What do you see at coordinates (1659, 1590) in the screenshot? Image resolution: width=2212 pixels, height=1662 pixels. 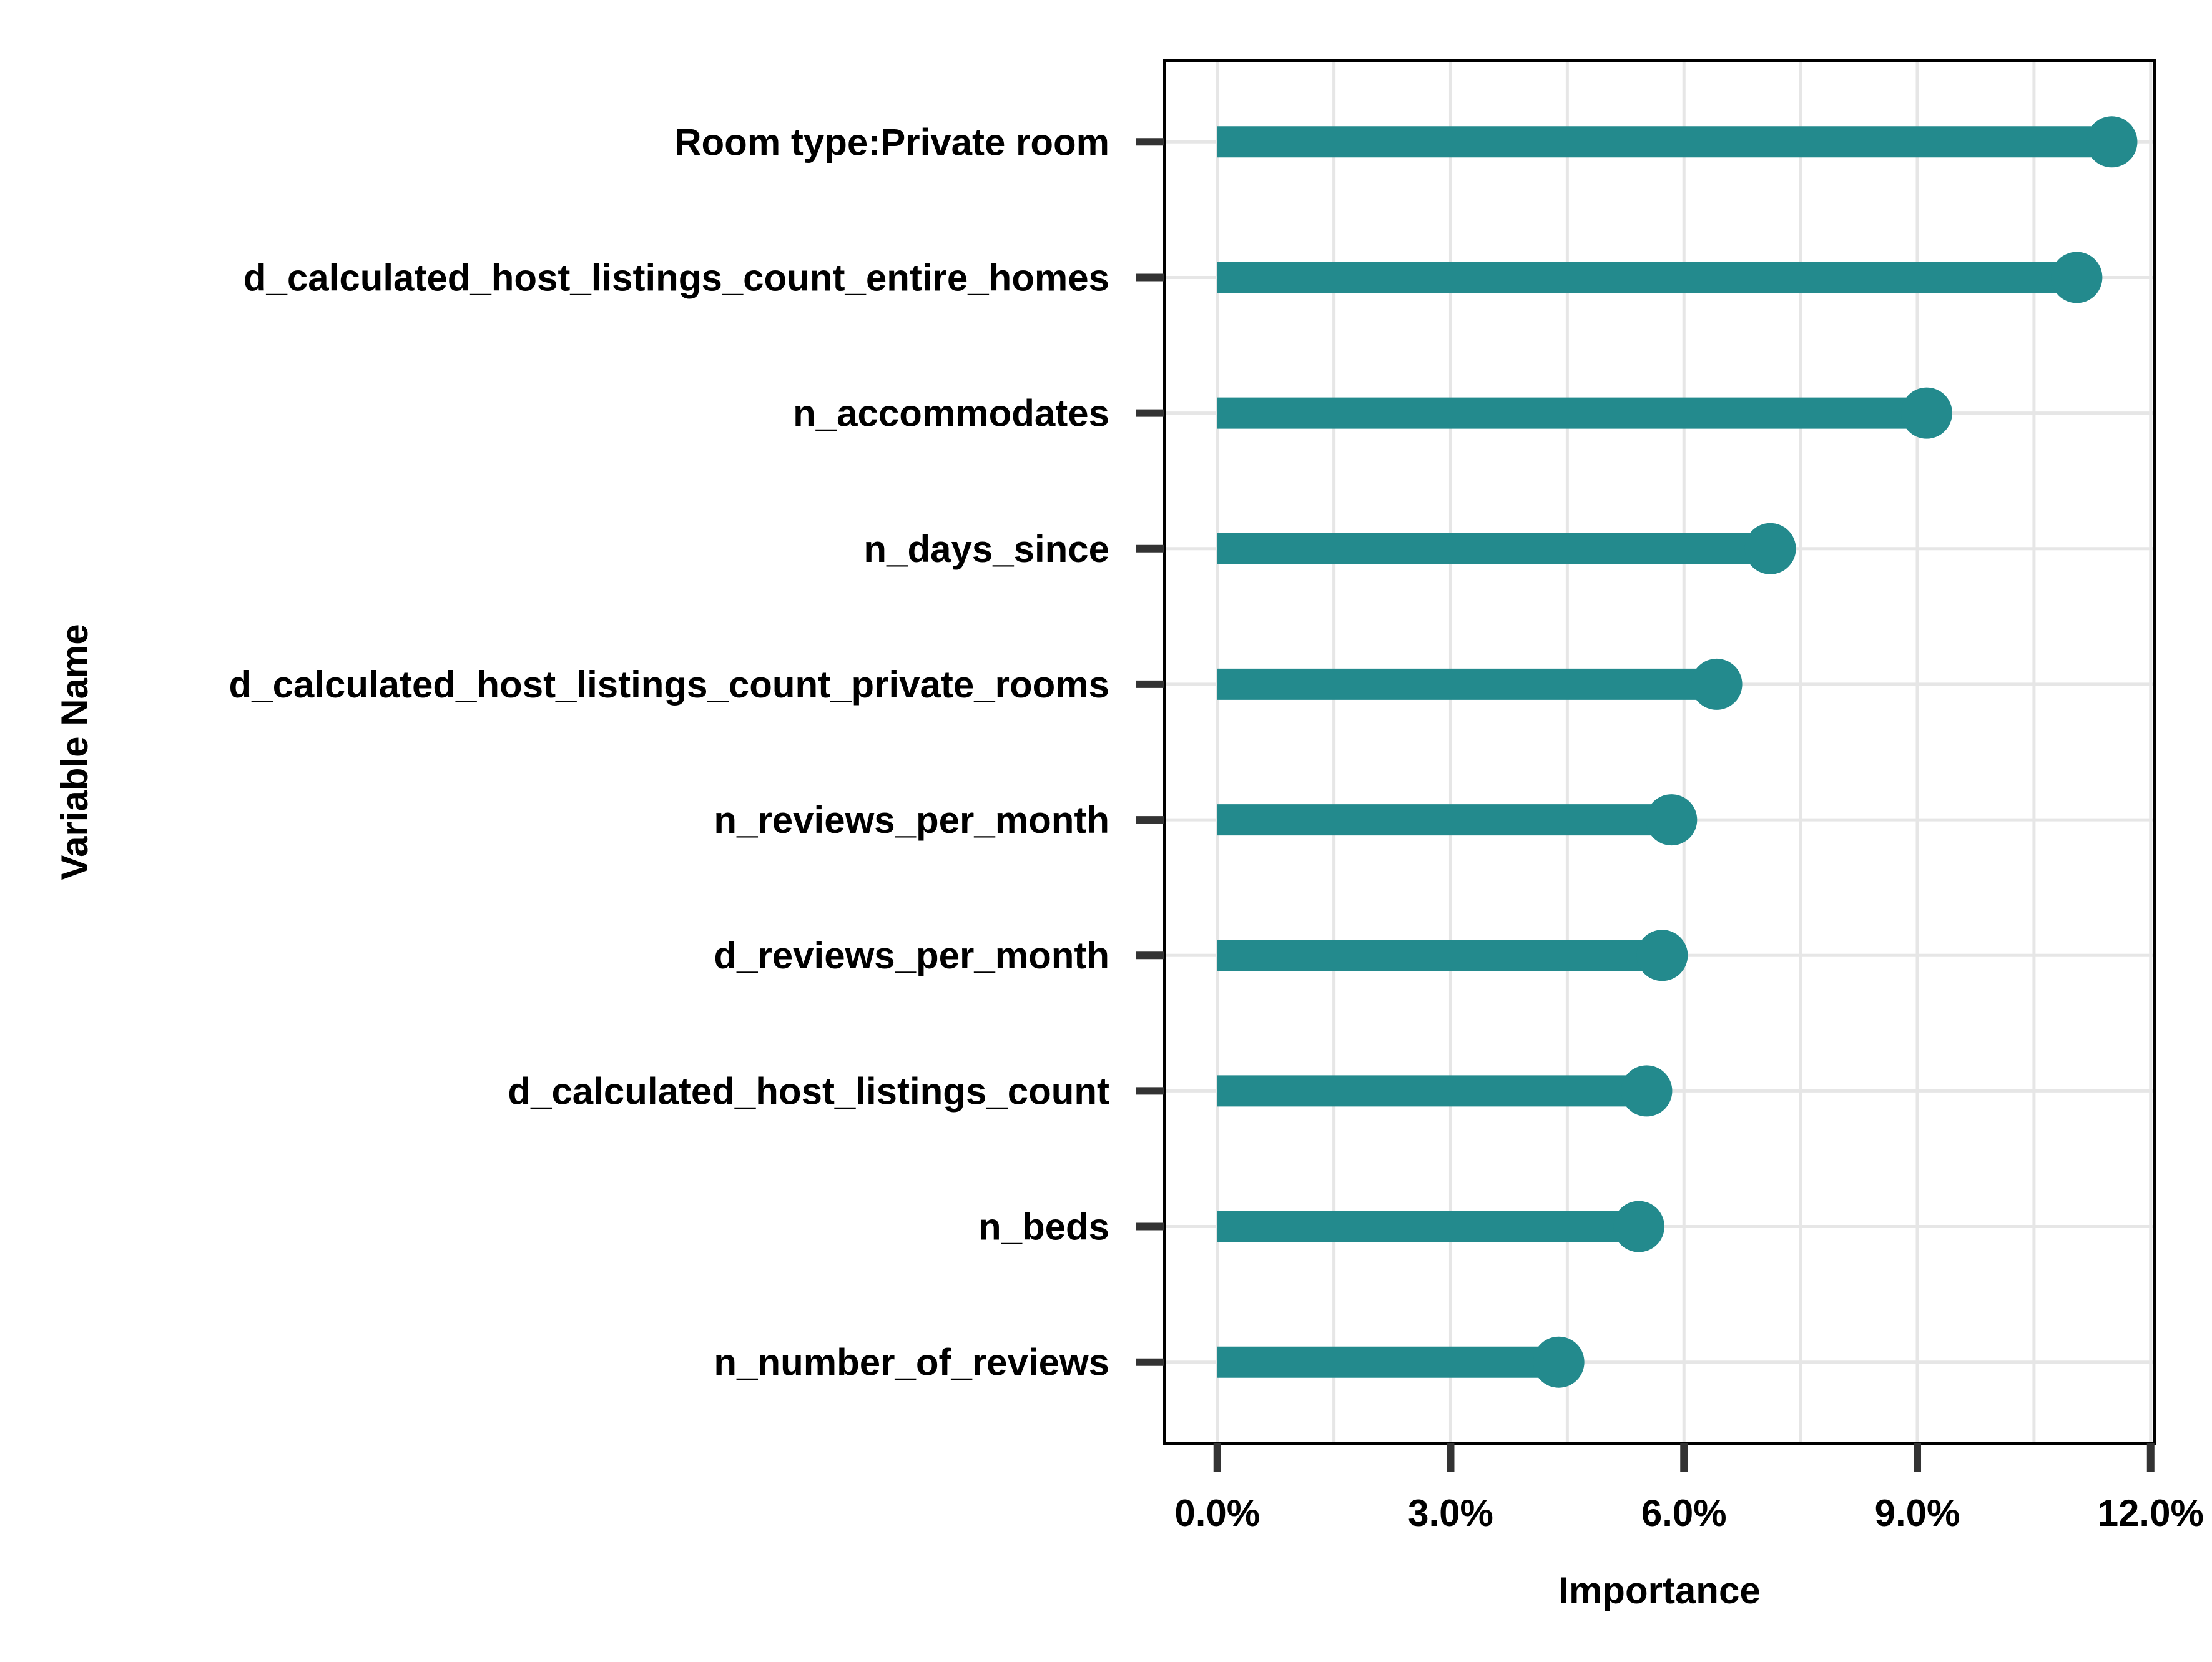 I see `x-axis-title: Importance` at bounding box center [1659, 1590].